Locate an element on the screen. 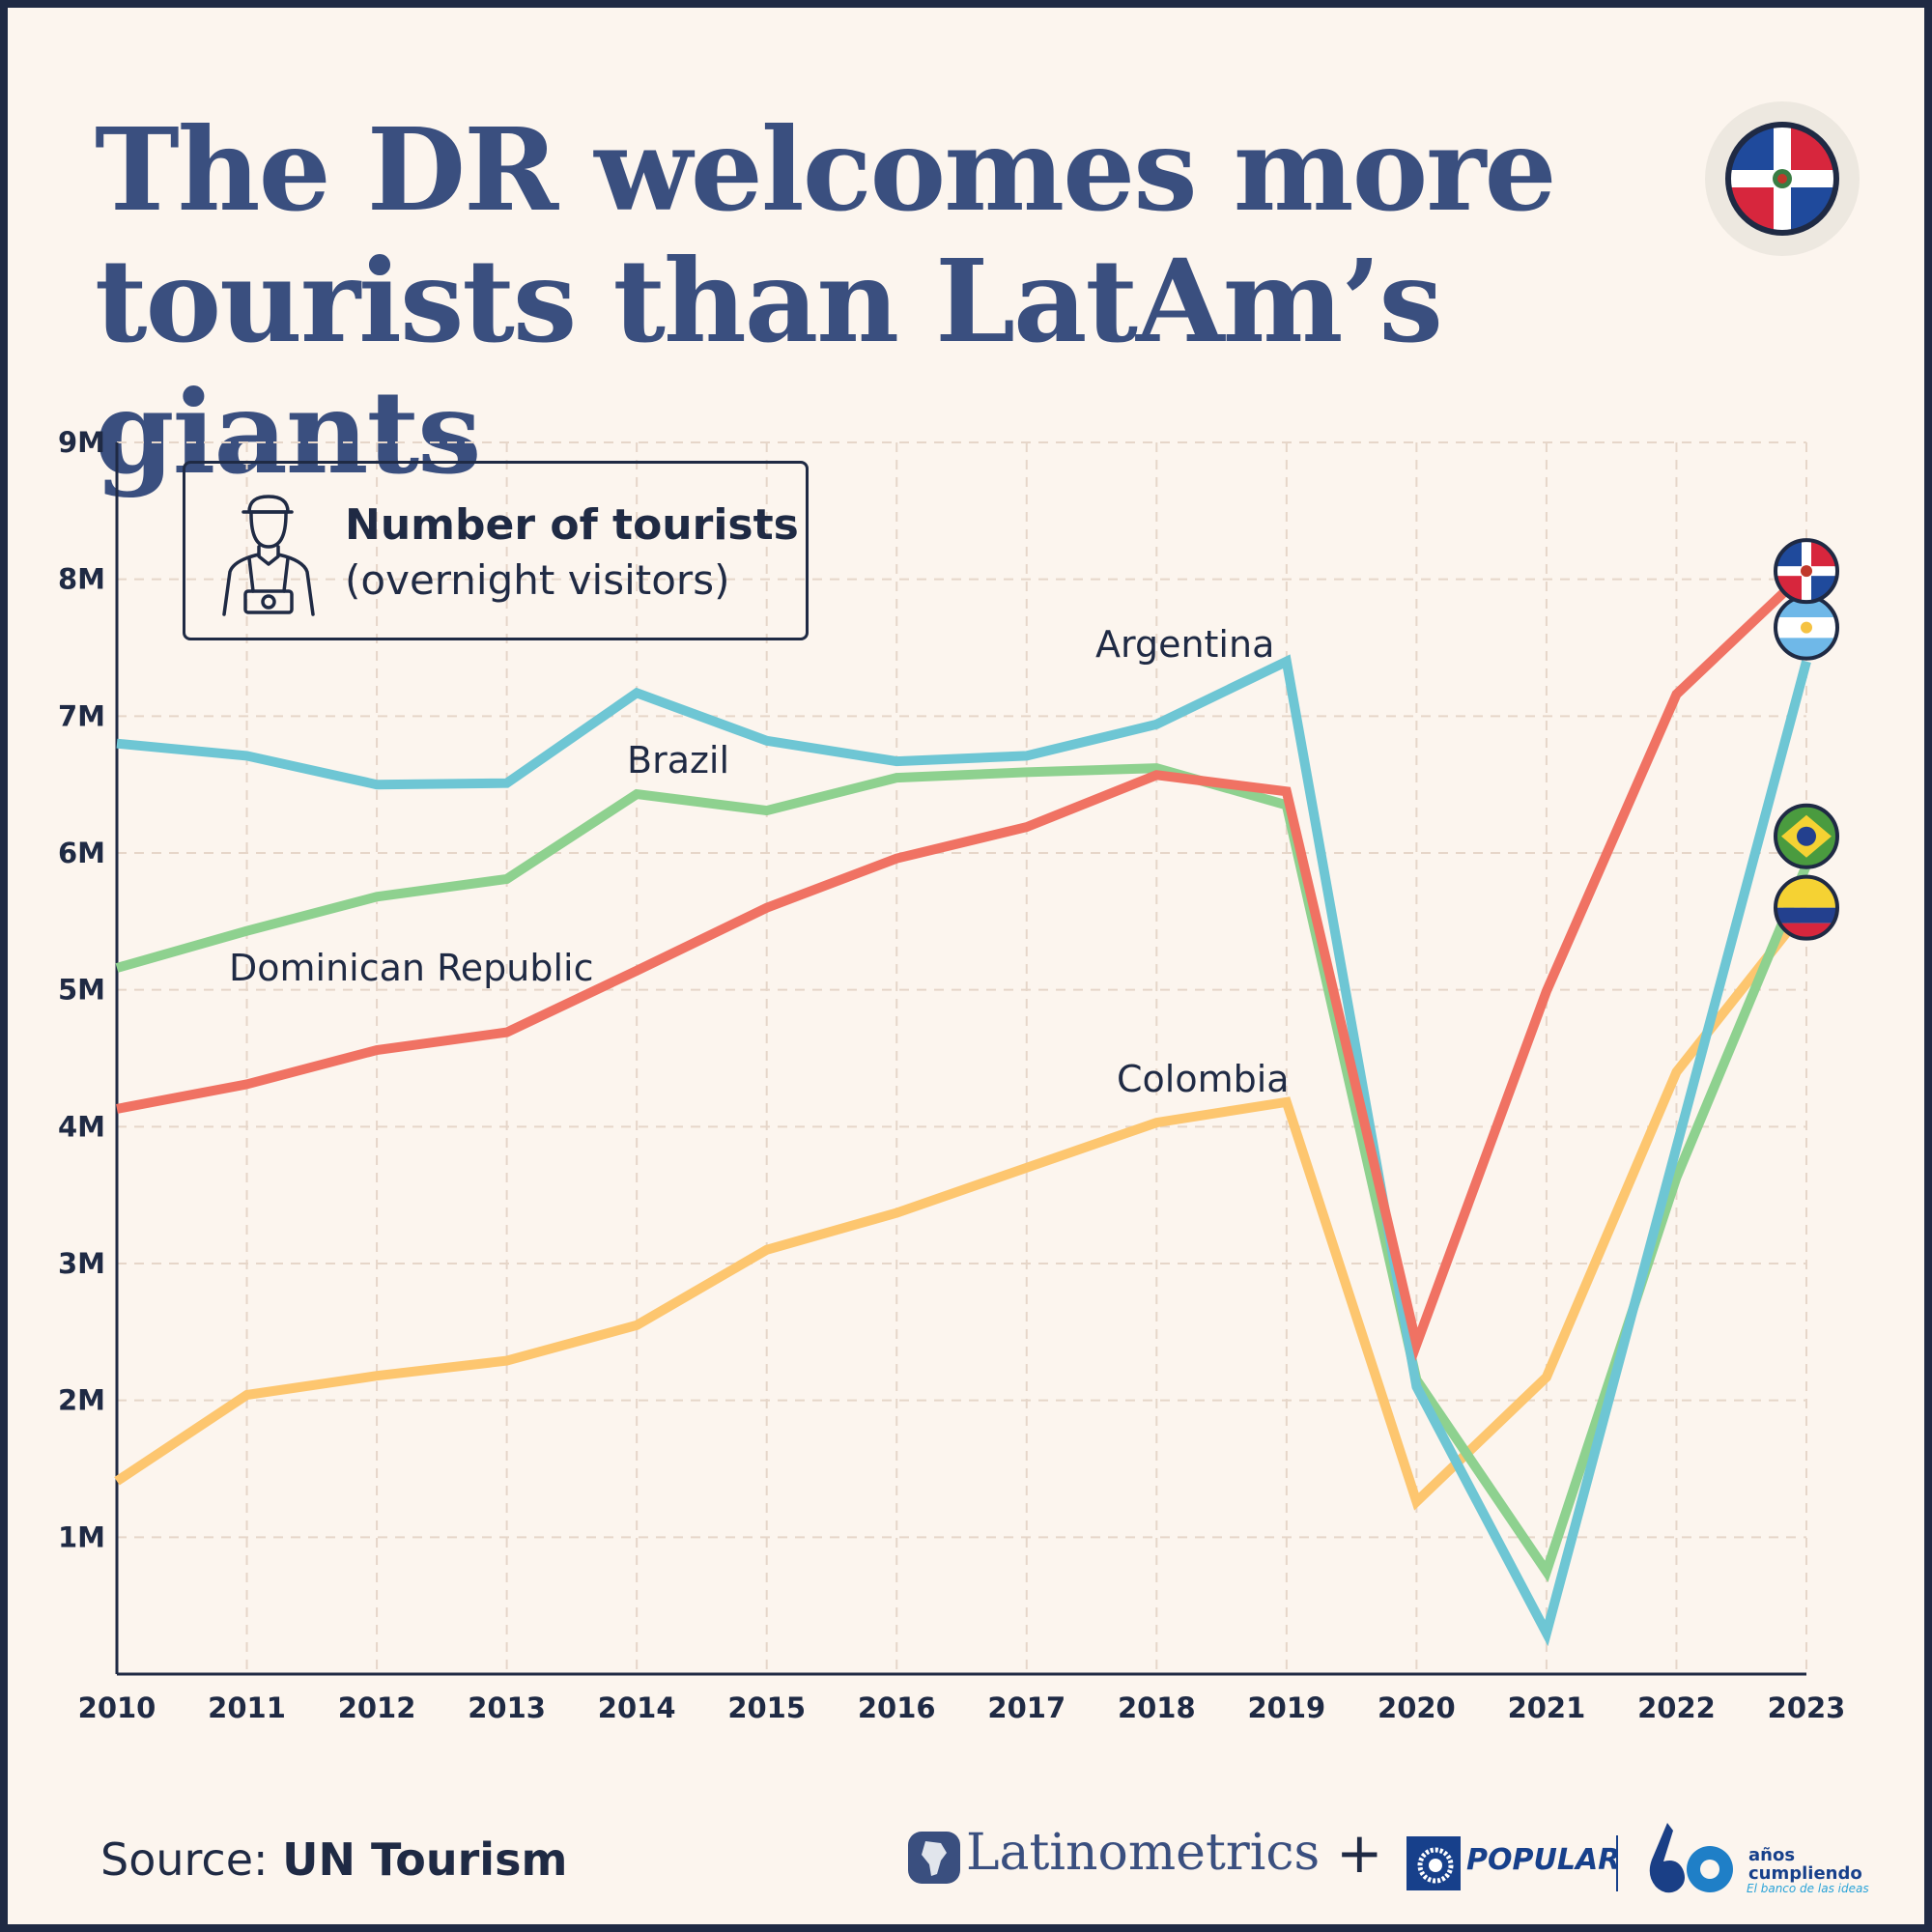  x-tick-label: 2015 is located at coordinates (766, 1707).